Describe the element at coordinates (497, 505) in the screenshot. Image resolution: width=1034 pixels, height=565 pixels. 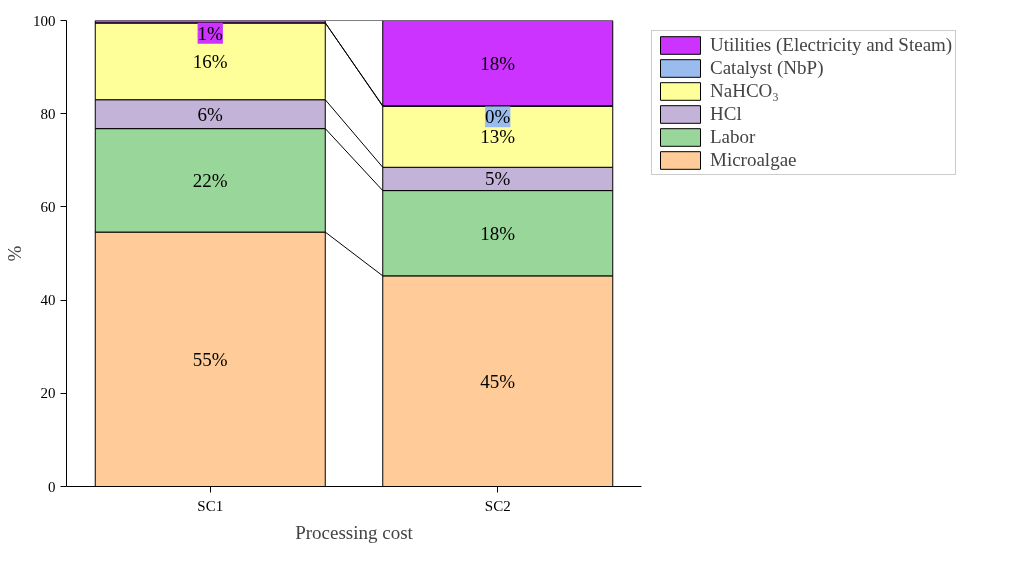
I see `x-tick-label: SC2` at that location.